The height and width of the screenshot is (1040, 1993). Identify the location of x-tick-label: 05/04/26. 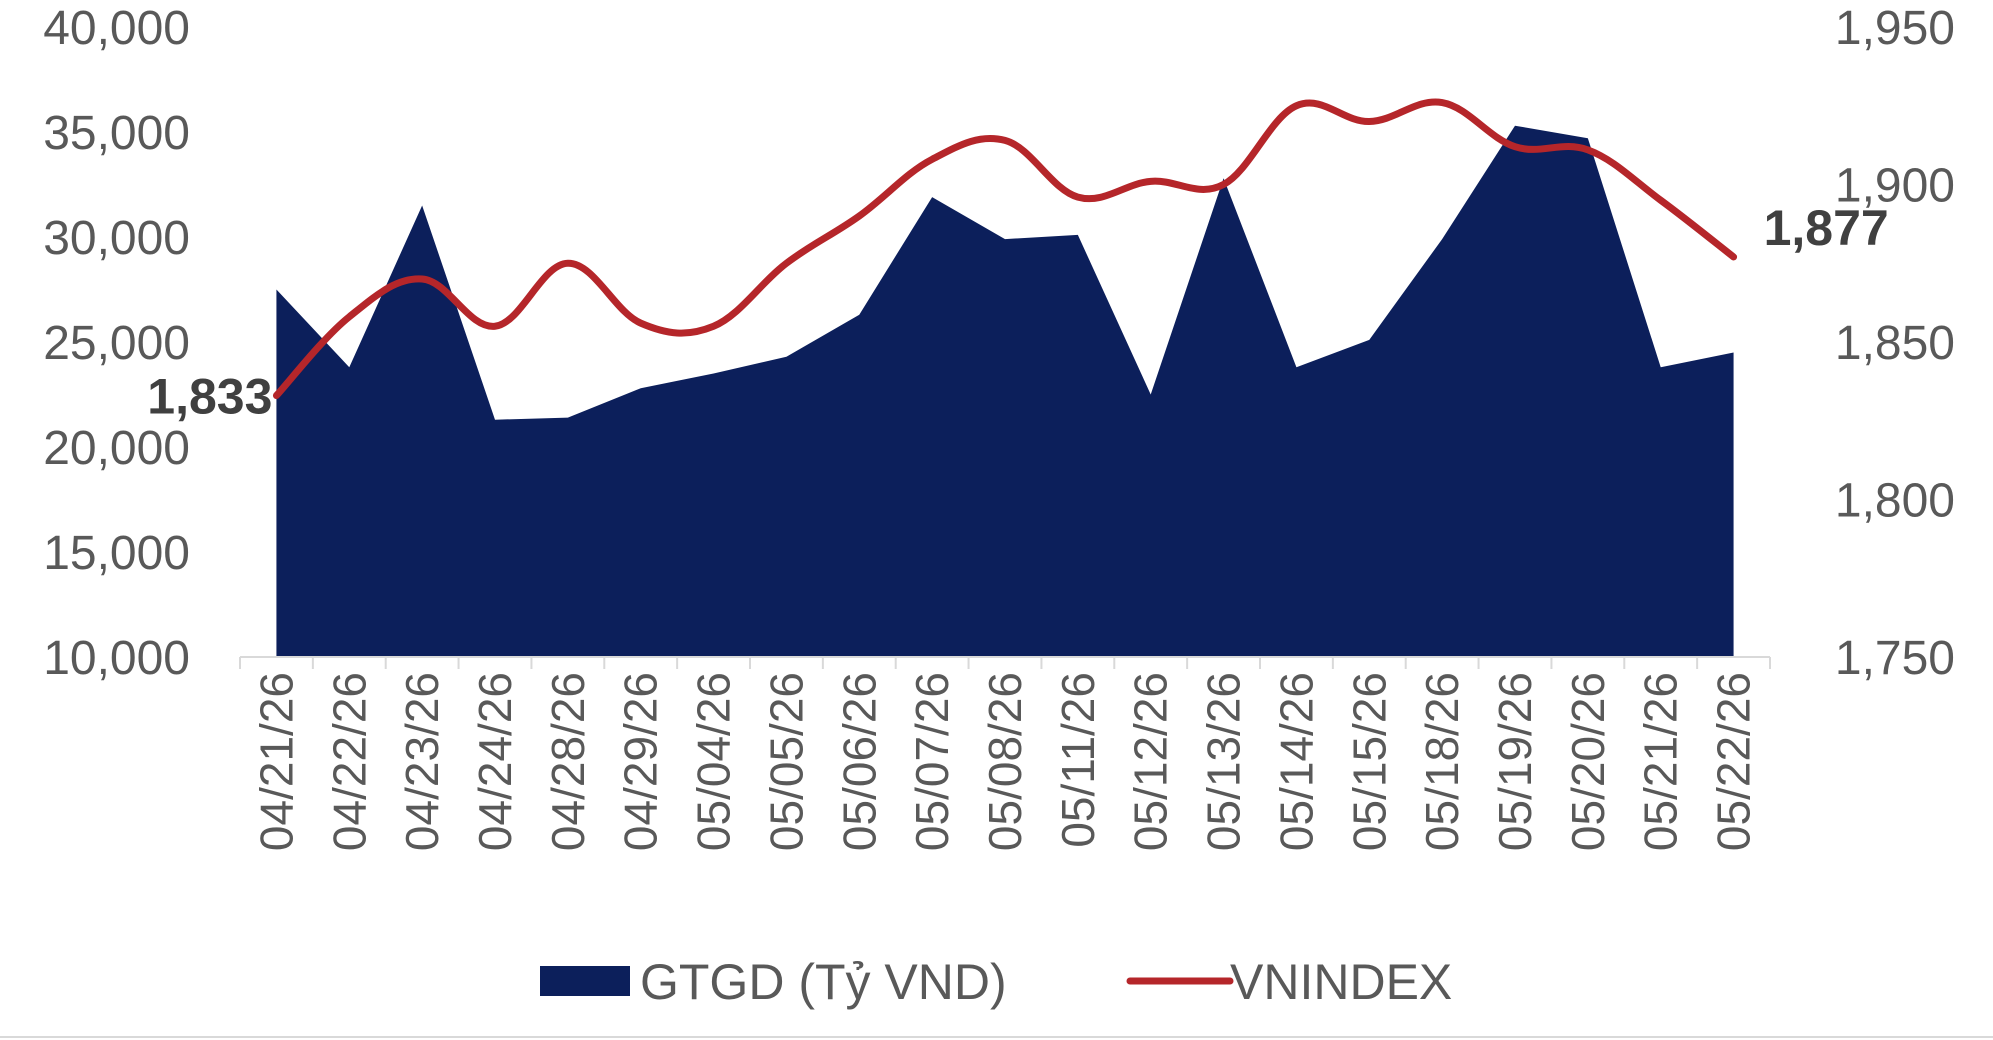
(714, 761).